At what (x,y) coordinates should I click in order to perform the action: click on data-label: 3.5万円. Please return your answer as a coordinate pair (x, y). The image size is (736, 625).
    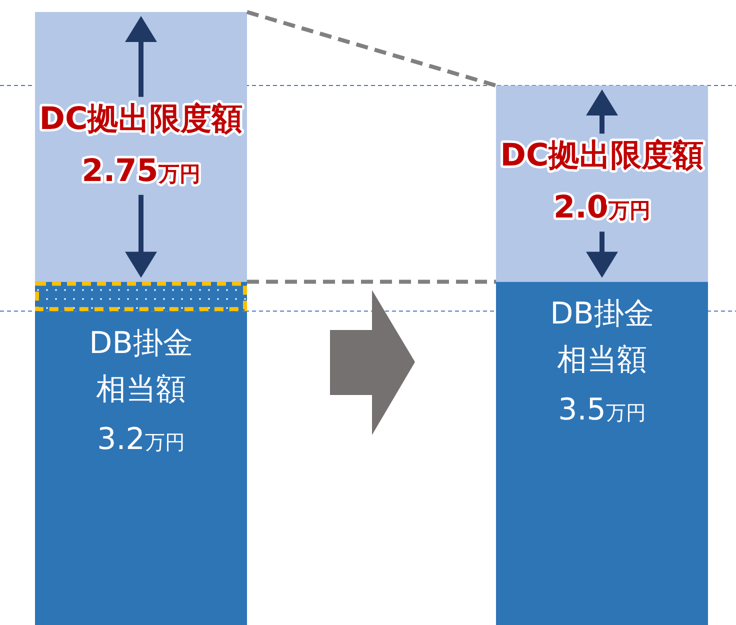
    Looking at the image, I should click on (602, 410).